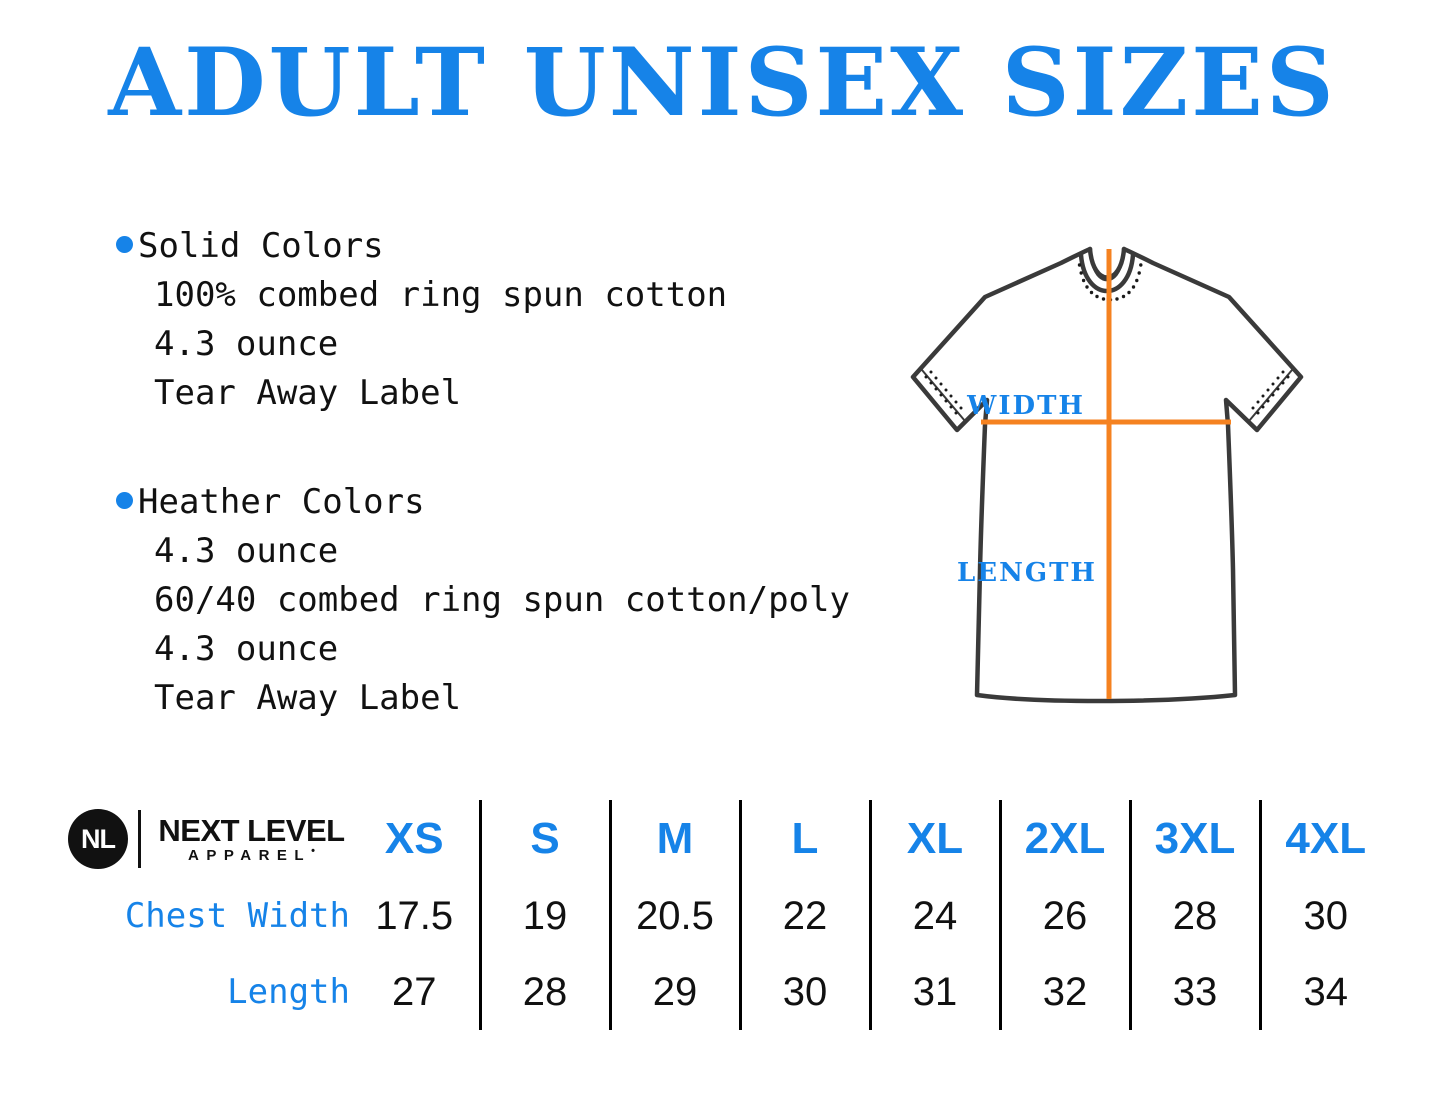 This screenshot has width=1445, height=1093. Describe the element at coordinates (804, 839) in the screenshot. I see `size-header-l: L` at that location.